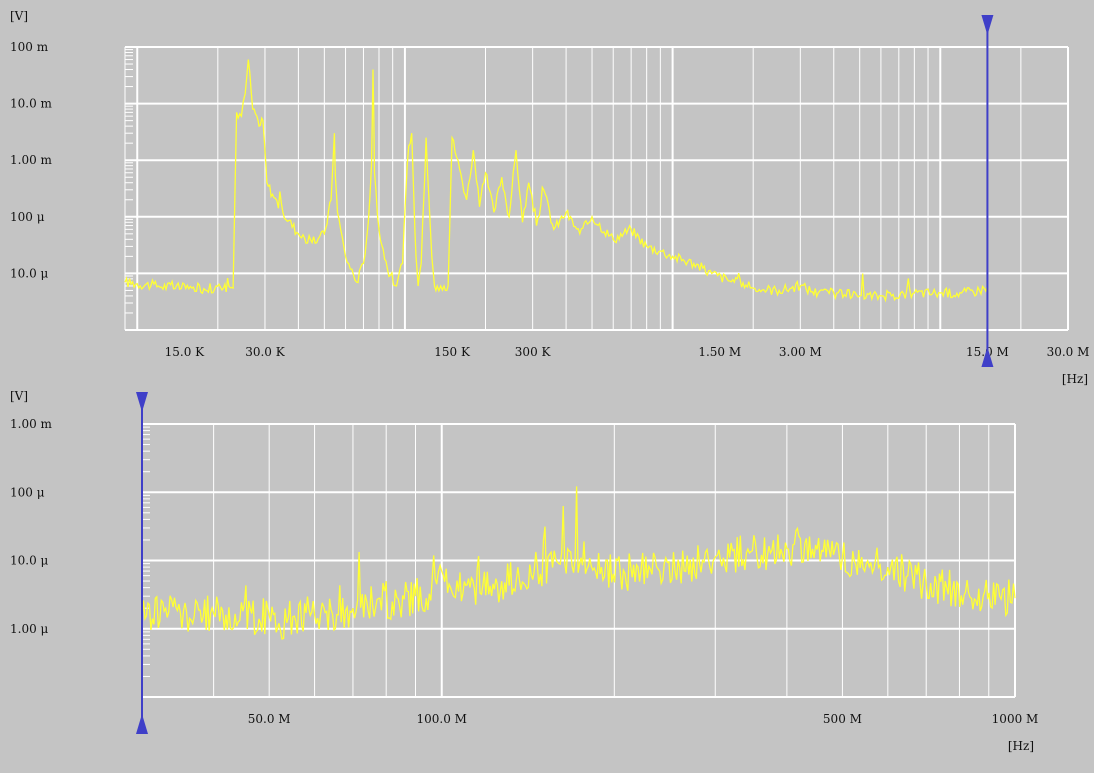  Describe the element at coordinates (533, 352) in the screenshot. I see `x-tick-label: 300 K` at that location.